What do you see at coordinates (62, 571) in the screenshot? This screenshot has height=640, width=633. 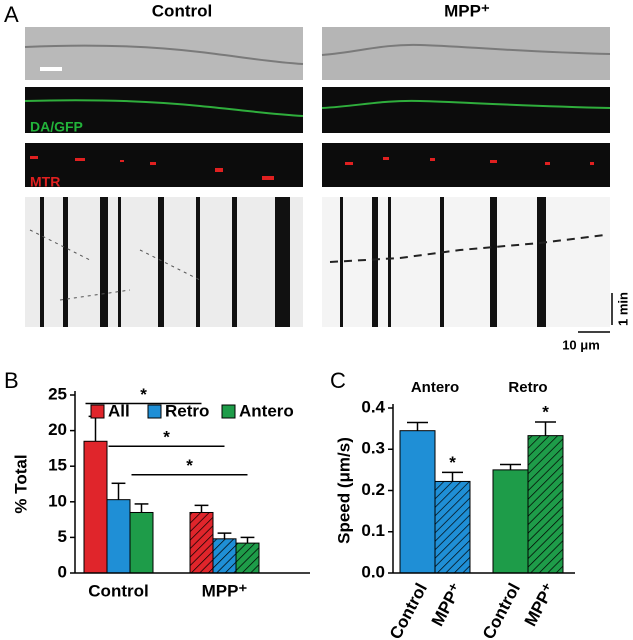 I see `y-tick-label: 0` at bounding box center [62, 571].